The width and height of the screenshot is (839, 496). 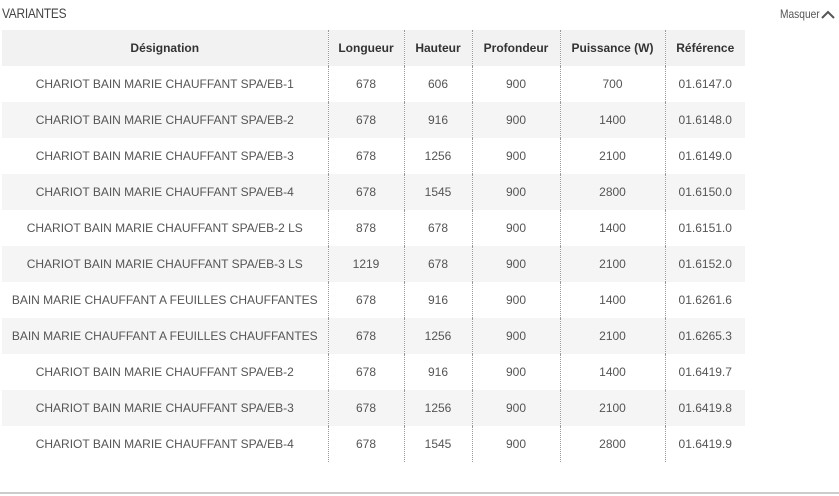 What do you see at coordinates (704, 444) in the screenshot?
I see `table-cell: 01.6419.9` at bounding box center [704, 444].